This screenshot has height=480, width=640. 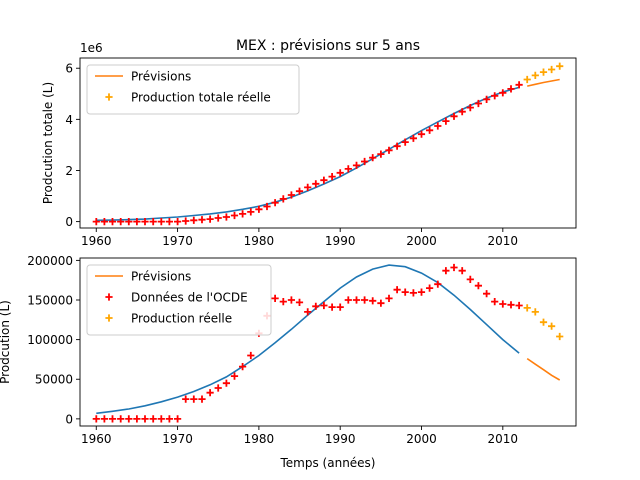 What do you see at coordinates (69, 419) in the screenshot?
I see `bottom-y-tick-label: 0` at bounding box center [69, 419].